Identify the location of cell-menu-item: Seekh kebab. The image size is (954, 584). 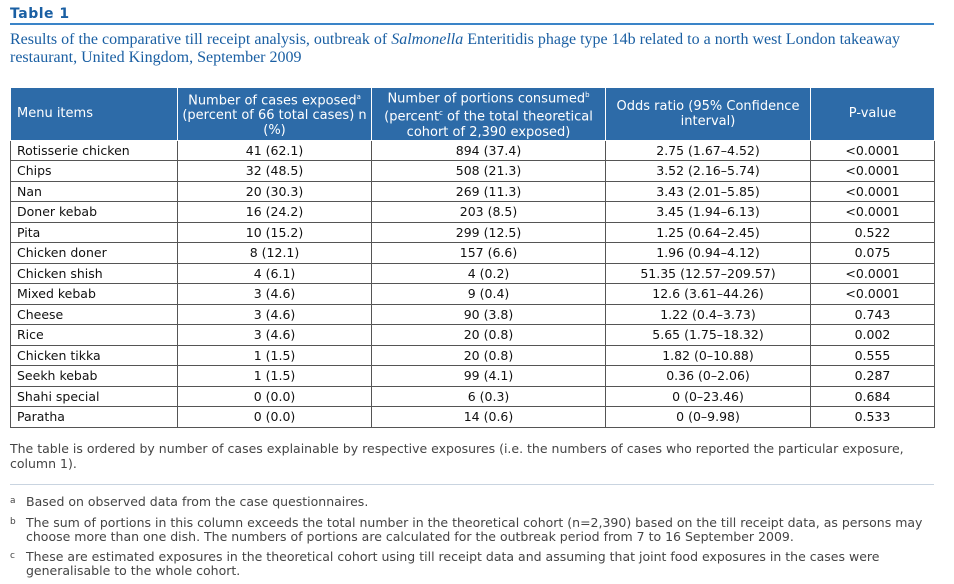
(94, 376).